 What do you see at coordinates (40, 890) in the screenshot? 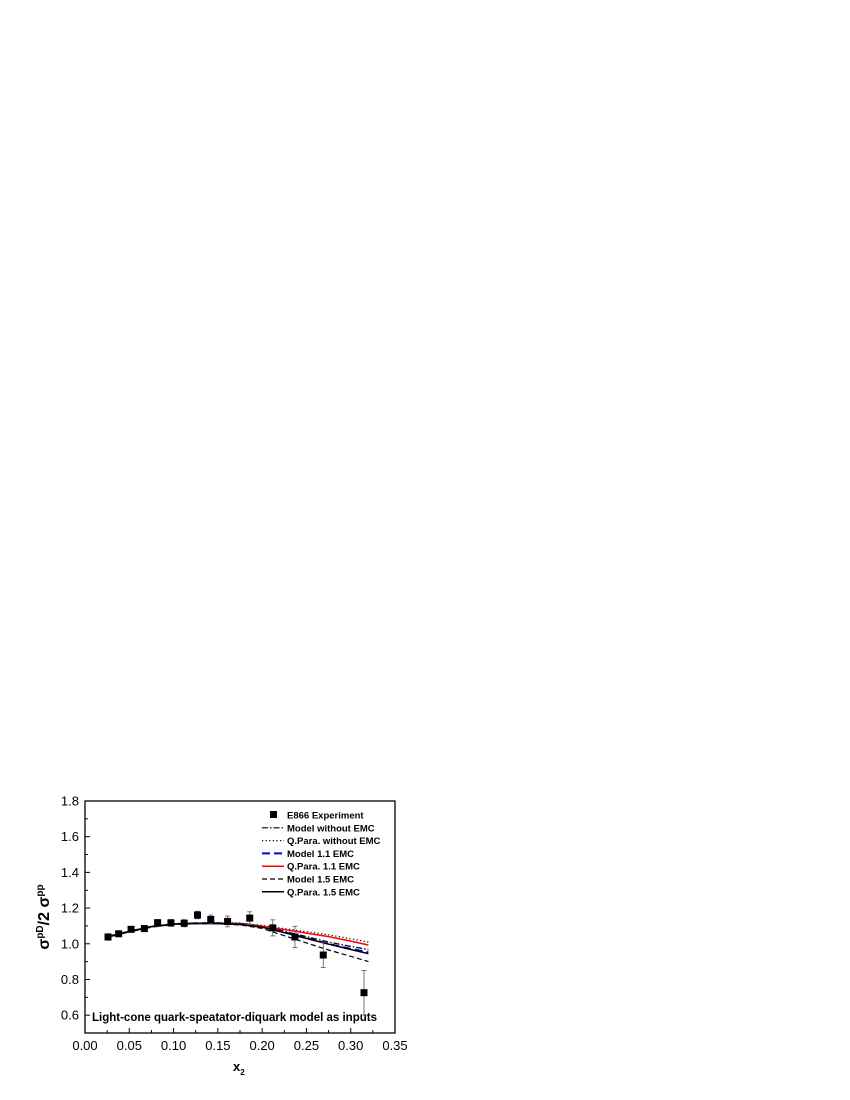
I see `y-axis-label-sup2: pp` at bounding box center [40, 890].